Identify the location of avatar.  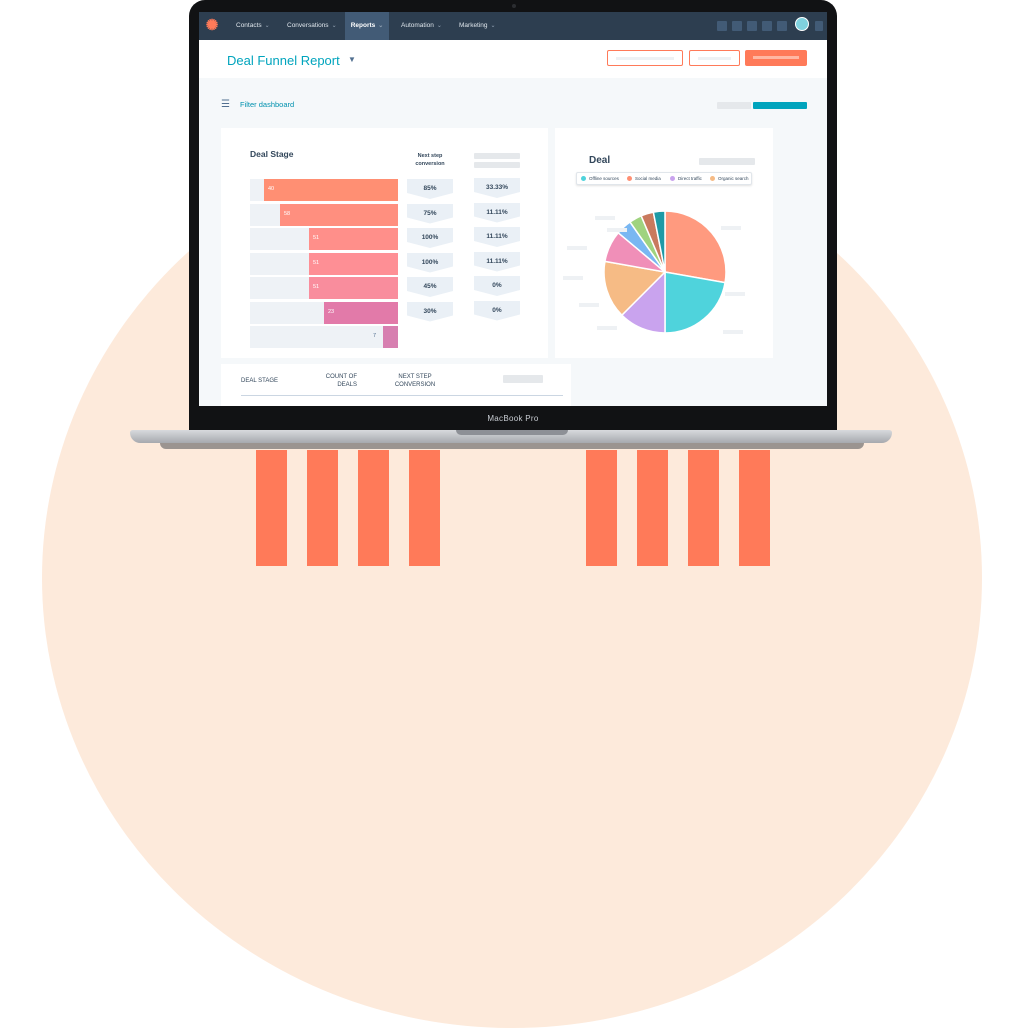
(802, 24).